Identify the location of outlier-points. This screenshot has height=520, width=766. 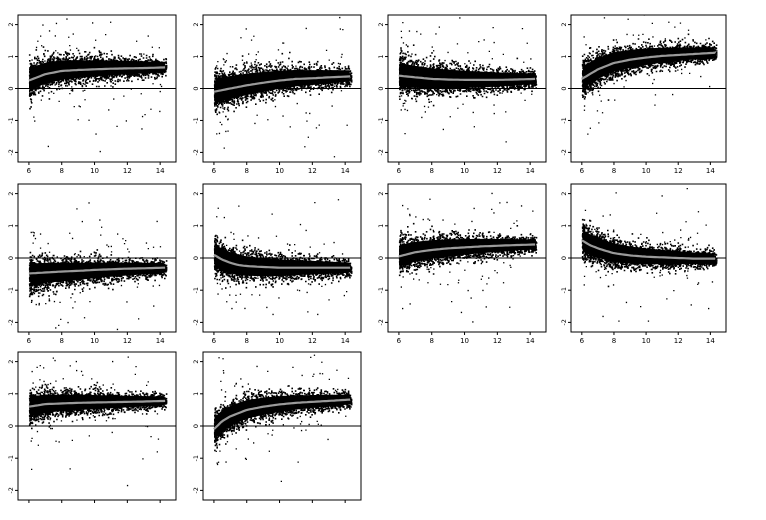
(95, 392).